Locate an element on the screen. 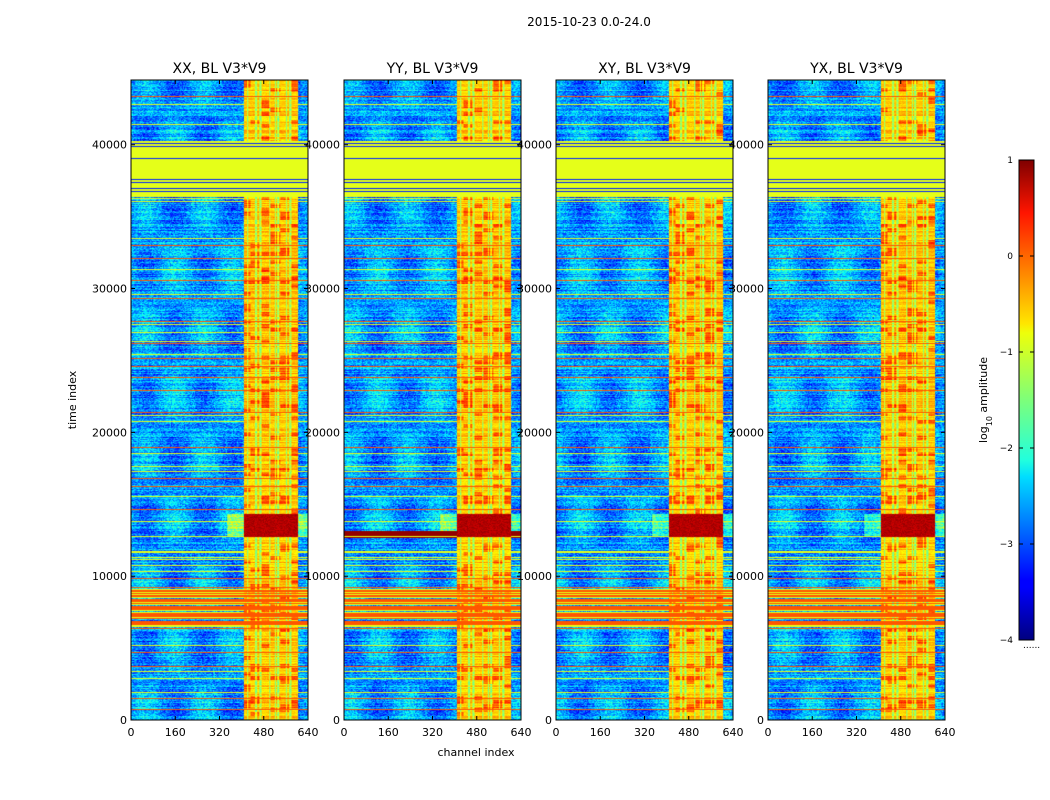 This screenshot has height=800, width=1050. colorbar-label-log: log is located at coordinates (983, 434).